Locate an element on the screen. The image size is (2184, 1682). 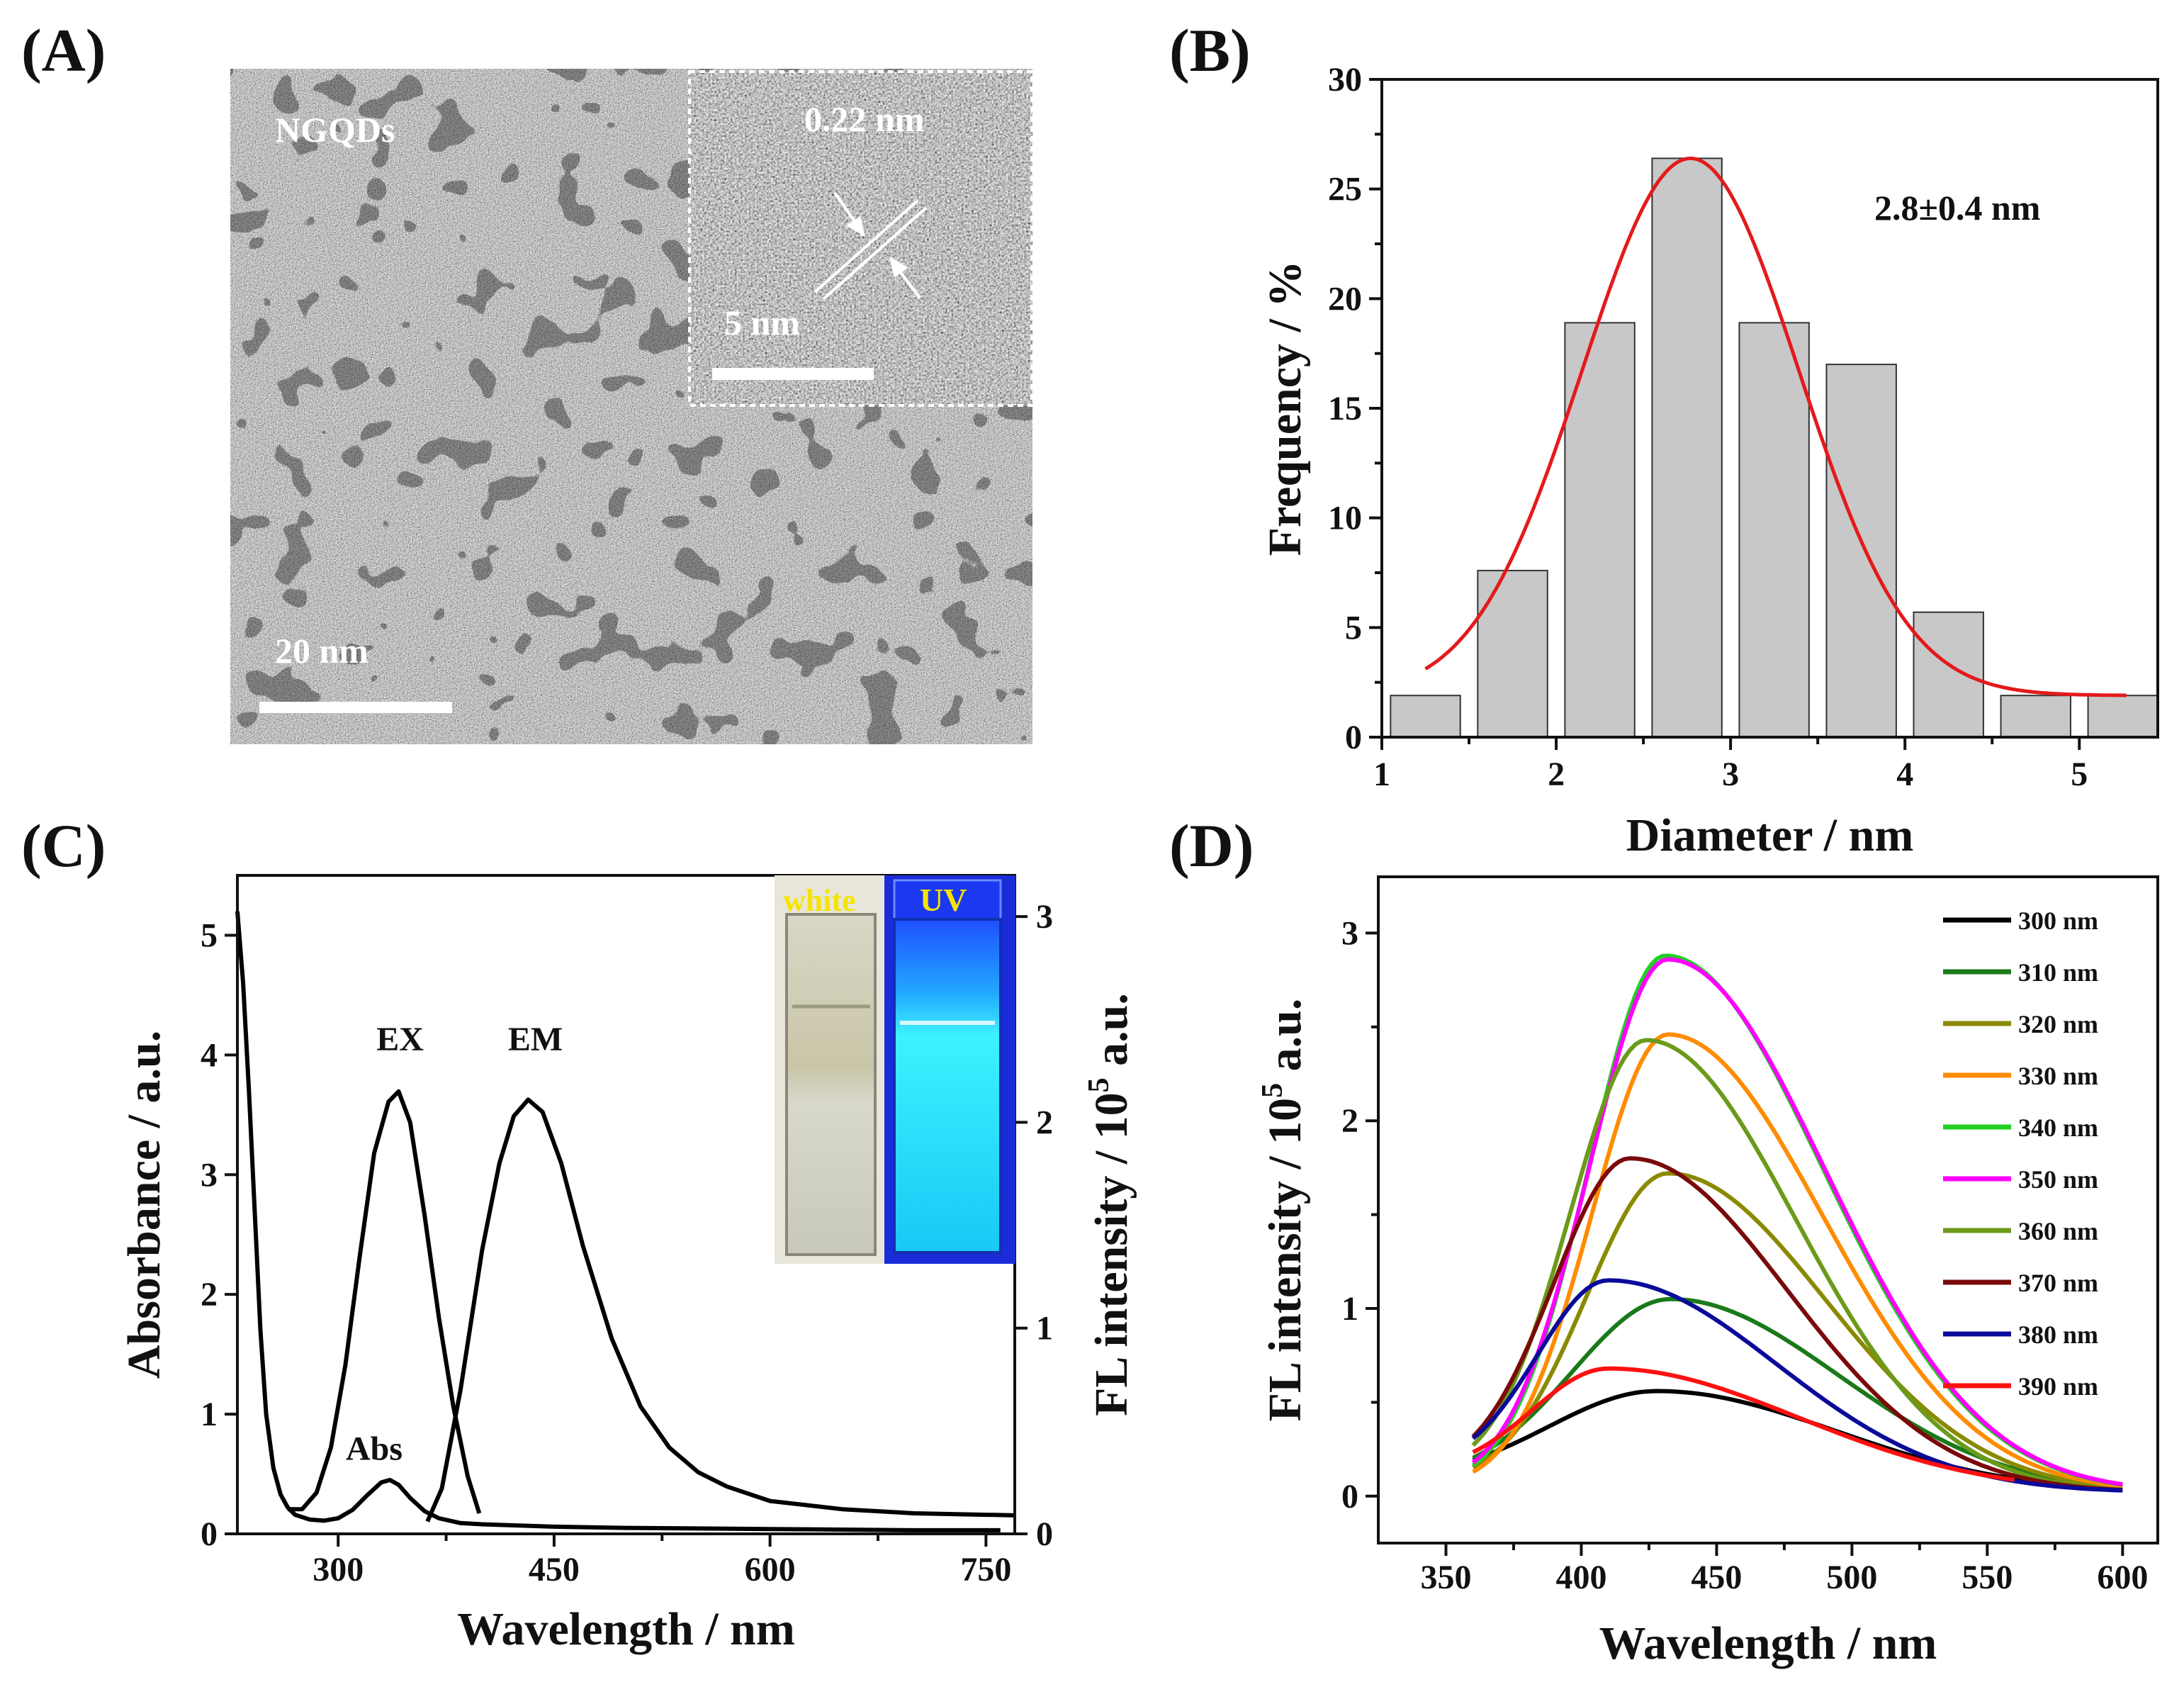
x-axis-title: Diameter / nm is located at coordinates (1770, 835).